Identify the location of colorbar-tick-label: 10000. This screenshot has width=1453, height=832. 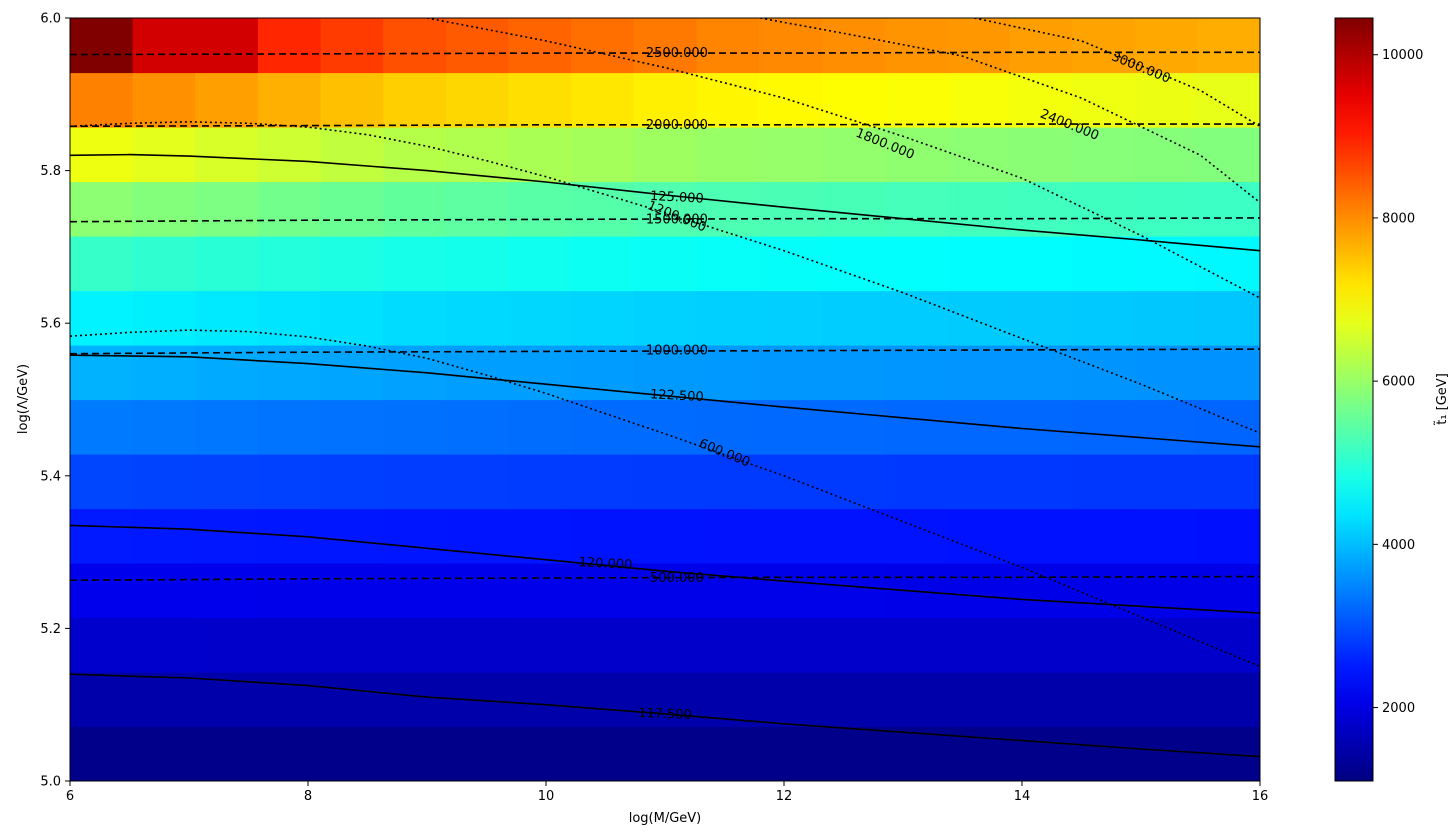
(1402, 55).